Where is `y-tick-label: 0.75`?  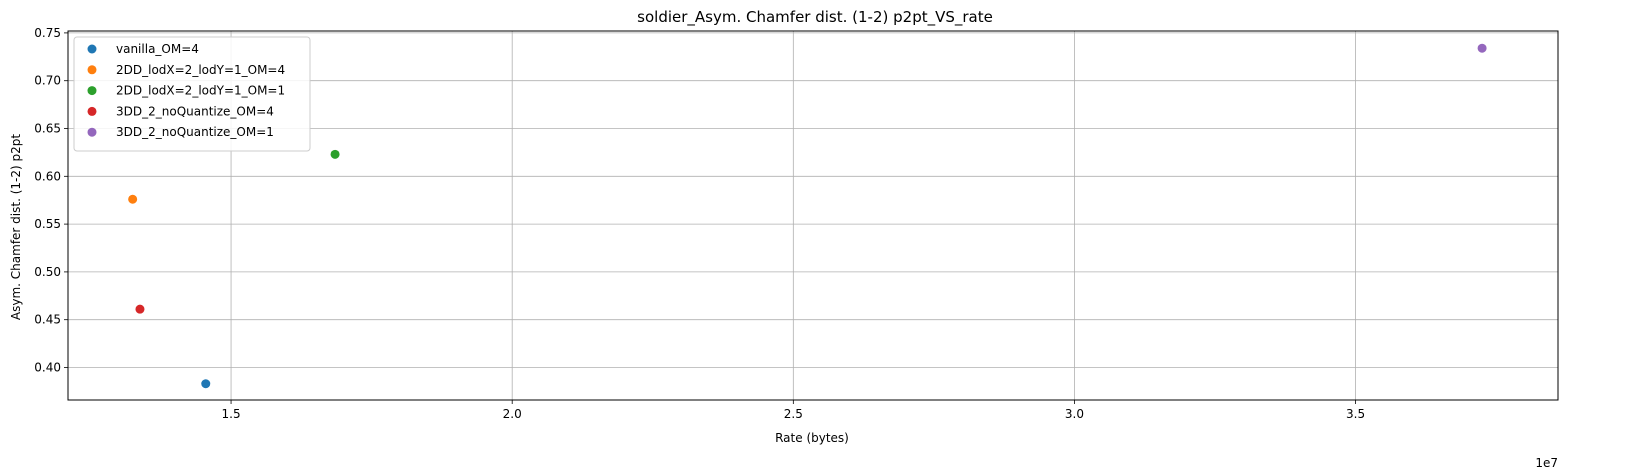 y-tick-label: 0.75 is located at coordinates (47, 33).